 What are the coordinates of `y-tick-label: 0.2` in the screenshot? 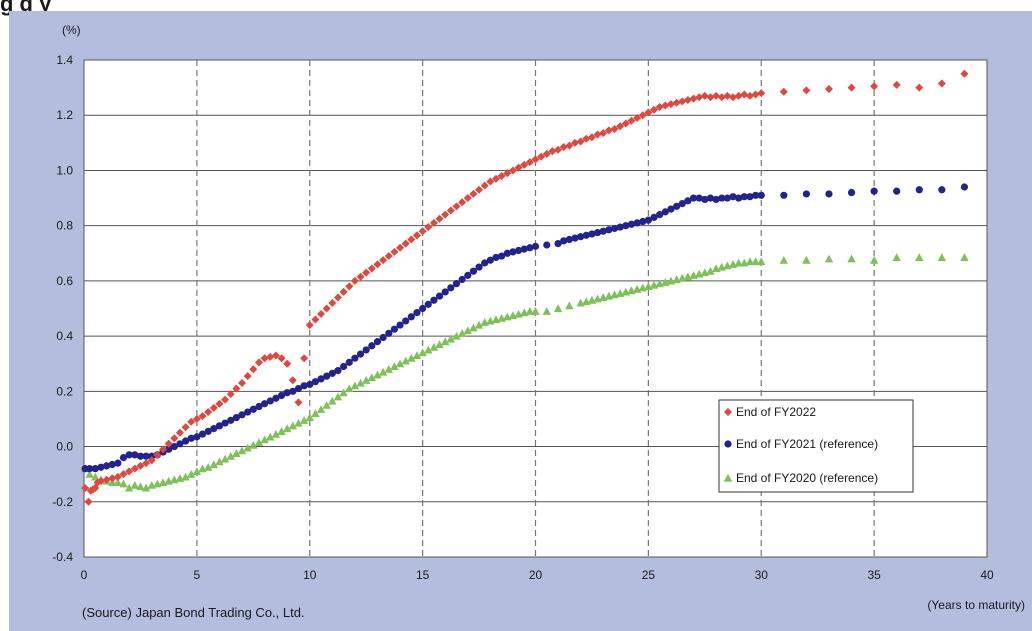 It's located at (64, 391).